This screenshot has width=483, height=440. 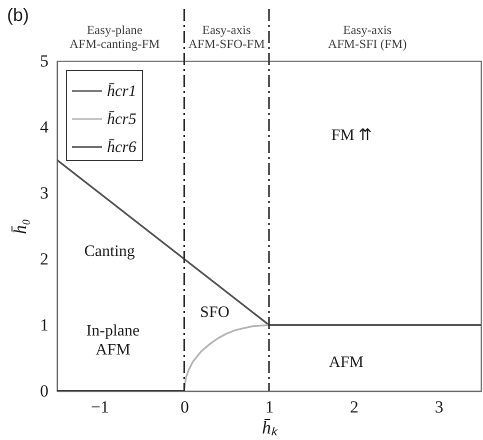 I want to click on text: Easy-plane AFM-canting-FM, so click(x=115, y=37).